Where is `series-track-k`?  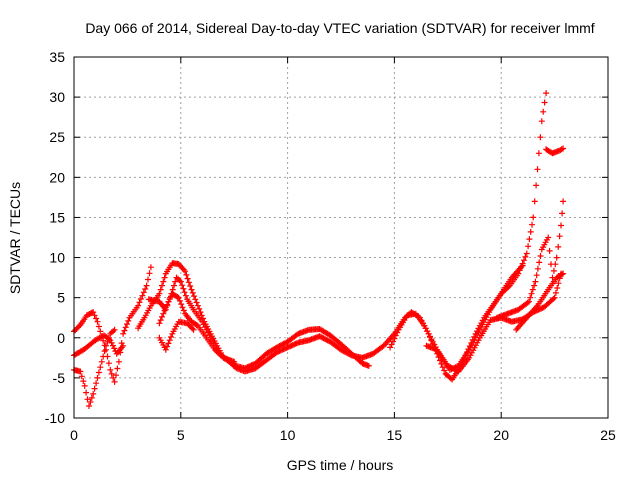
series-track-k is located at coordinates (540, 301).